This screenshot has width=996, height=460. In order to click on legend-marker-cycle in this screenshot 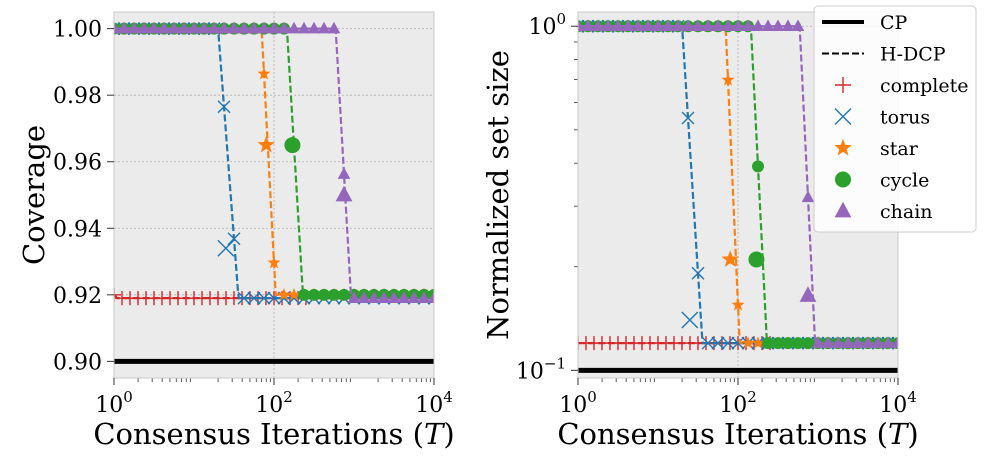, I will do `click(843, 179)`.